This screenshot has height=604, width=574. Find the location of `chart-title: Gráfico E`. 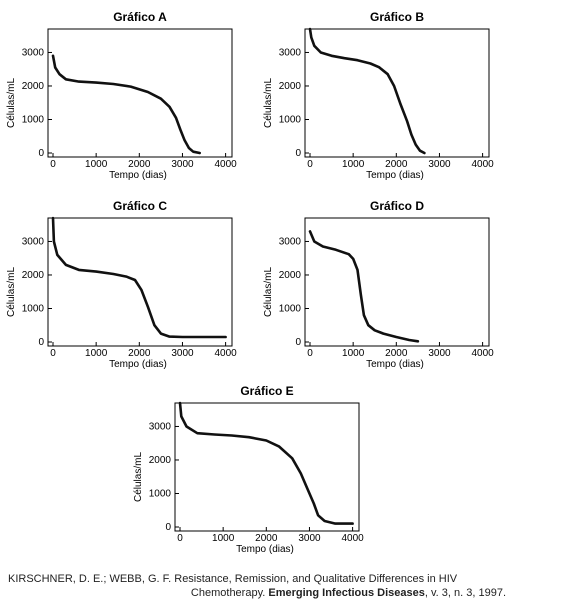

chart-title: Gráfico E is located at coordinates (266, 391).